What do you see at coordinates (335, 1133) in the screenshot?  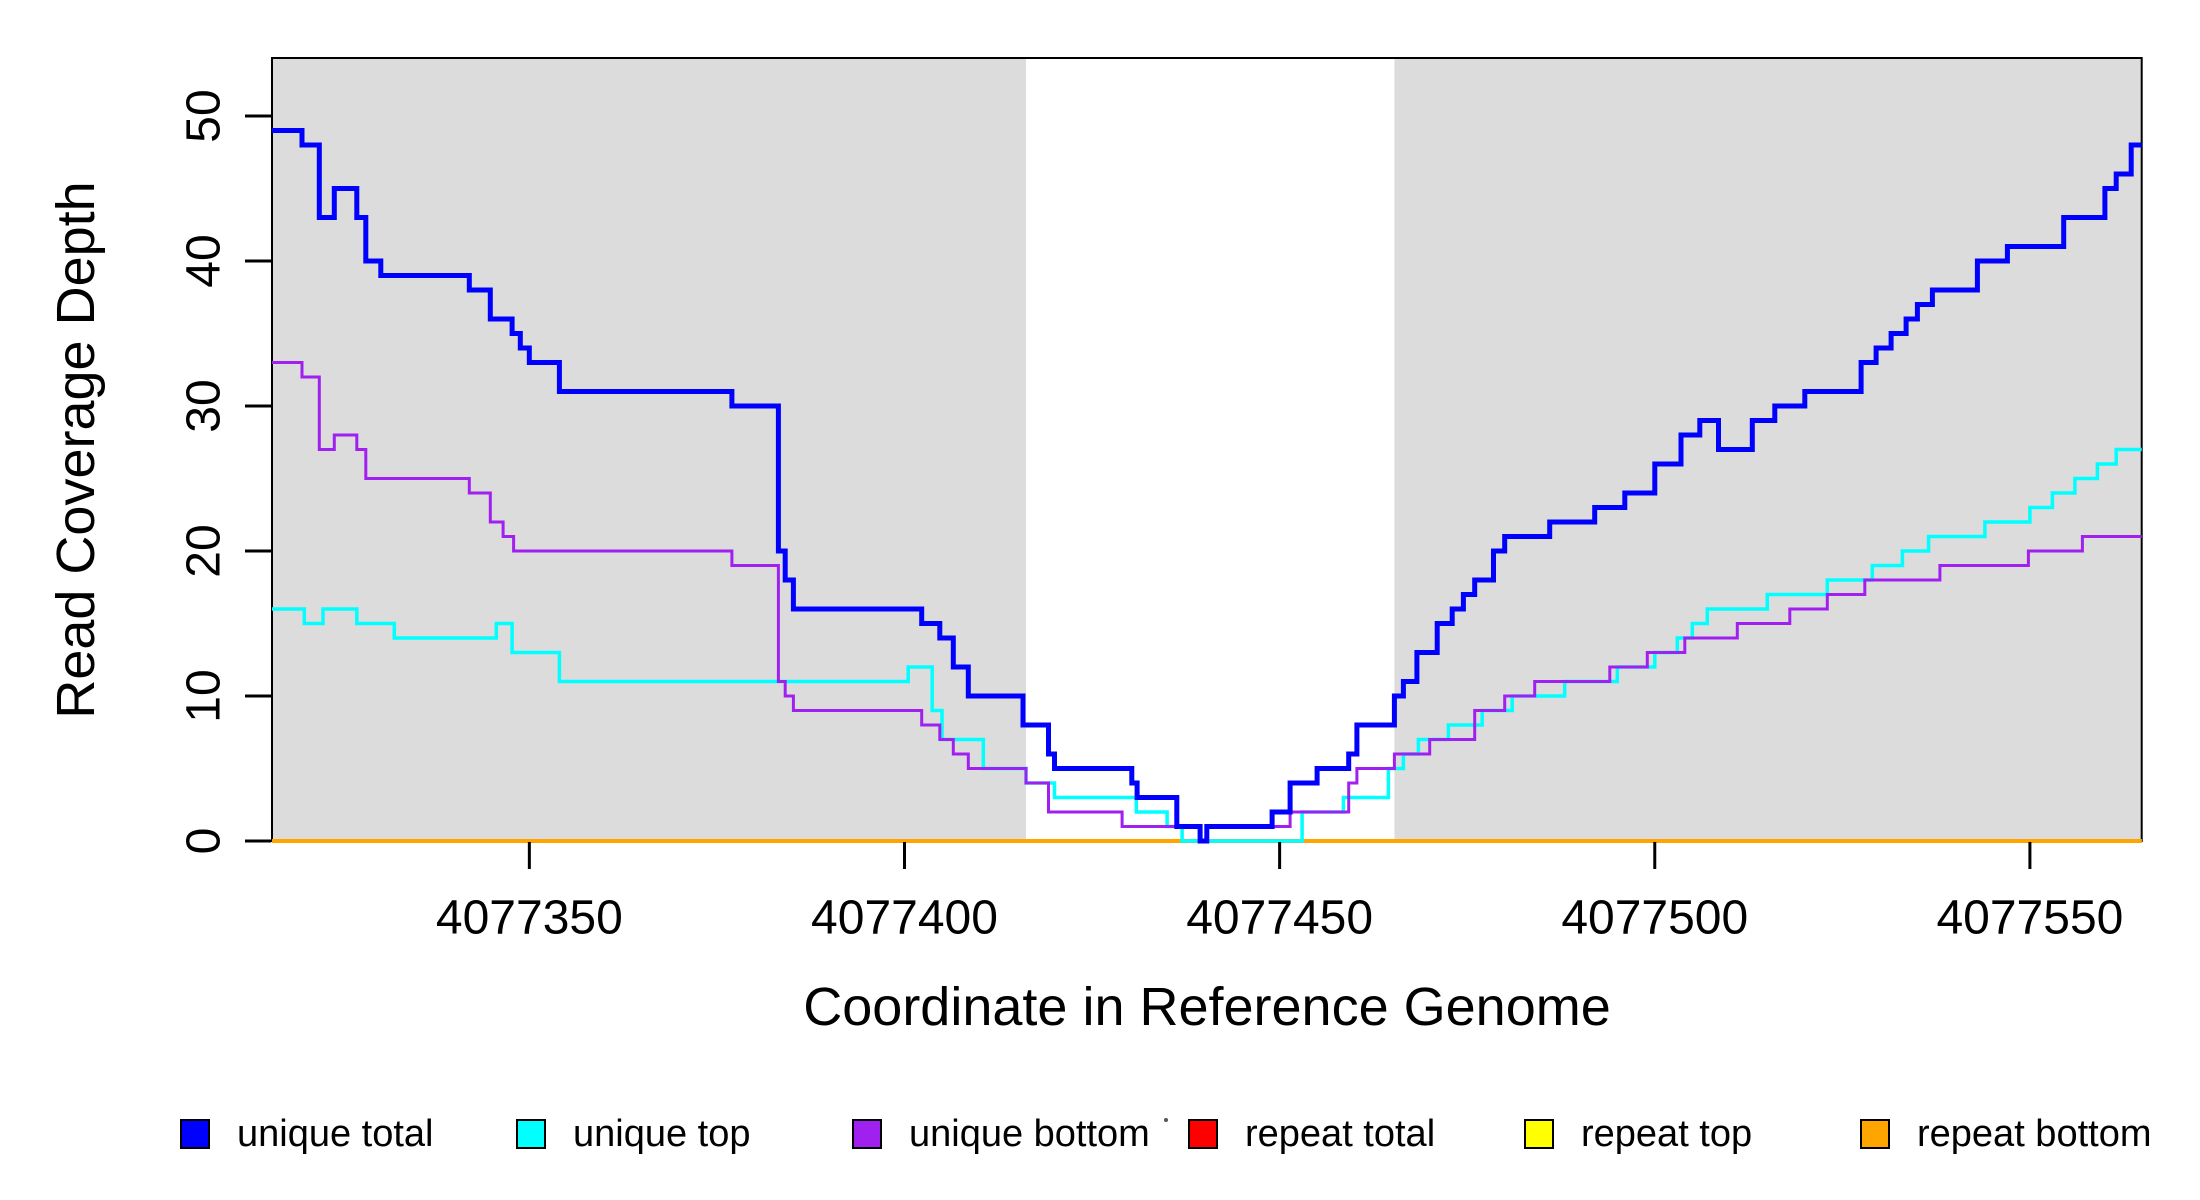 I see `legend-label-unique-total: unique total` at bounding box center [335, 1133].